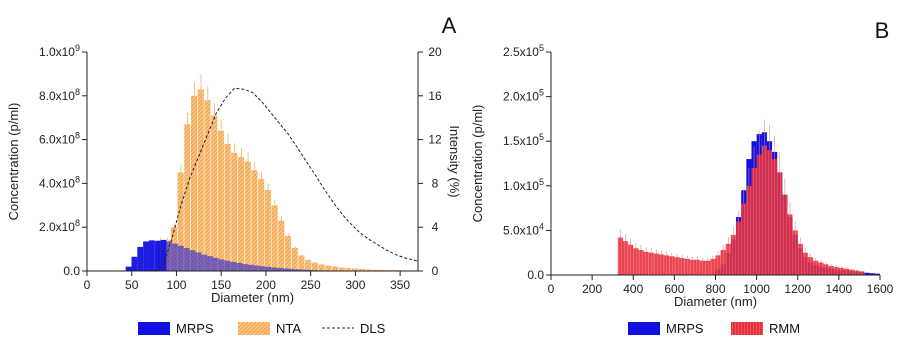  What do you see at coordinates (644, 328) in the screenshot?
I see `legend-swatch-mrps` at bounding box center [644, 328].